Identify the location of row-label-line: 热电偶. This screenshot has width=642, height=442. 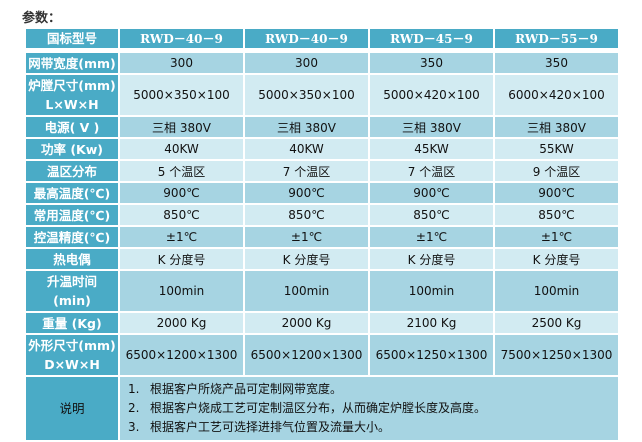
(72, 259).